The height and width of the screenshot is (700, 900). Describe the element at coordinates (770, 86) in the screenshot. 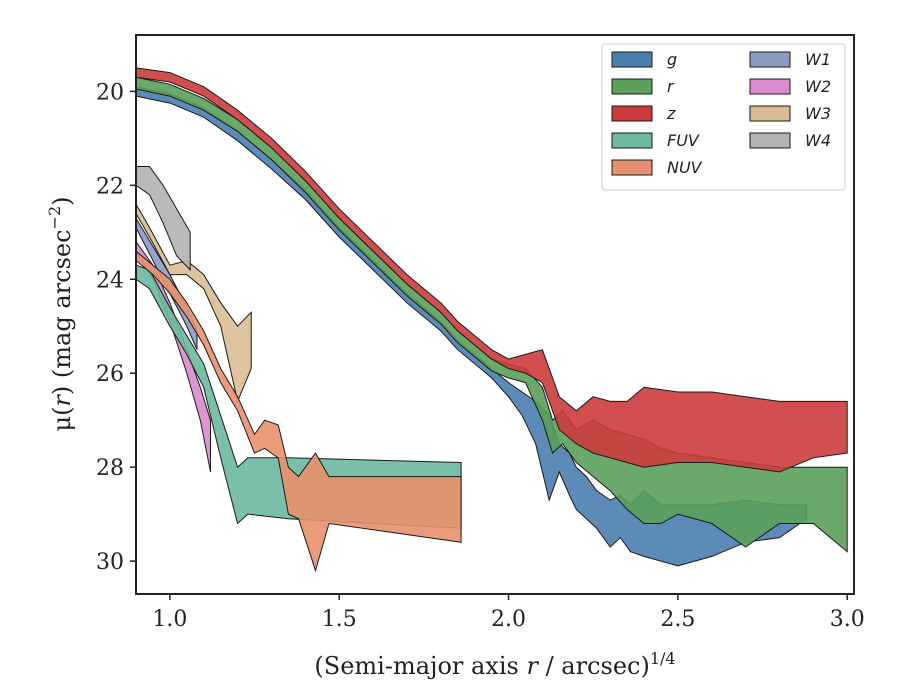

I see `legend-swatch-w2` at that location.